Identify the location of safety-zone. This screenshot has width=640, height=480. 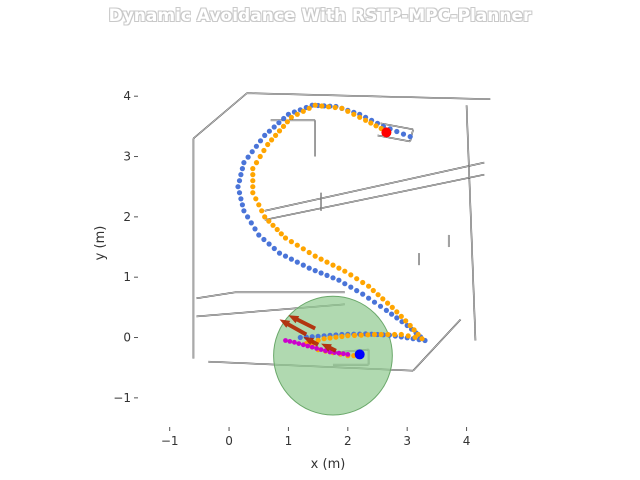
(333, 355).